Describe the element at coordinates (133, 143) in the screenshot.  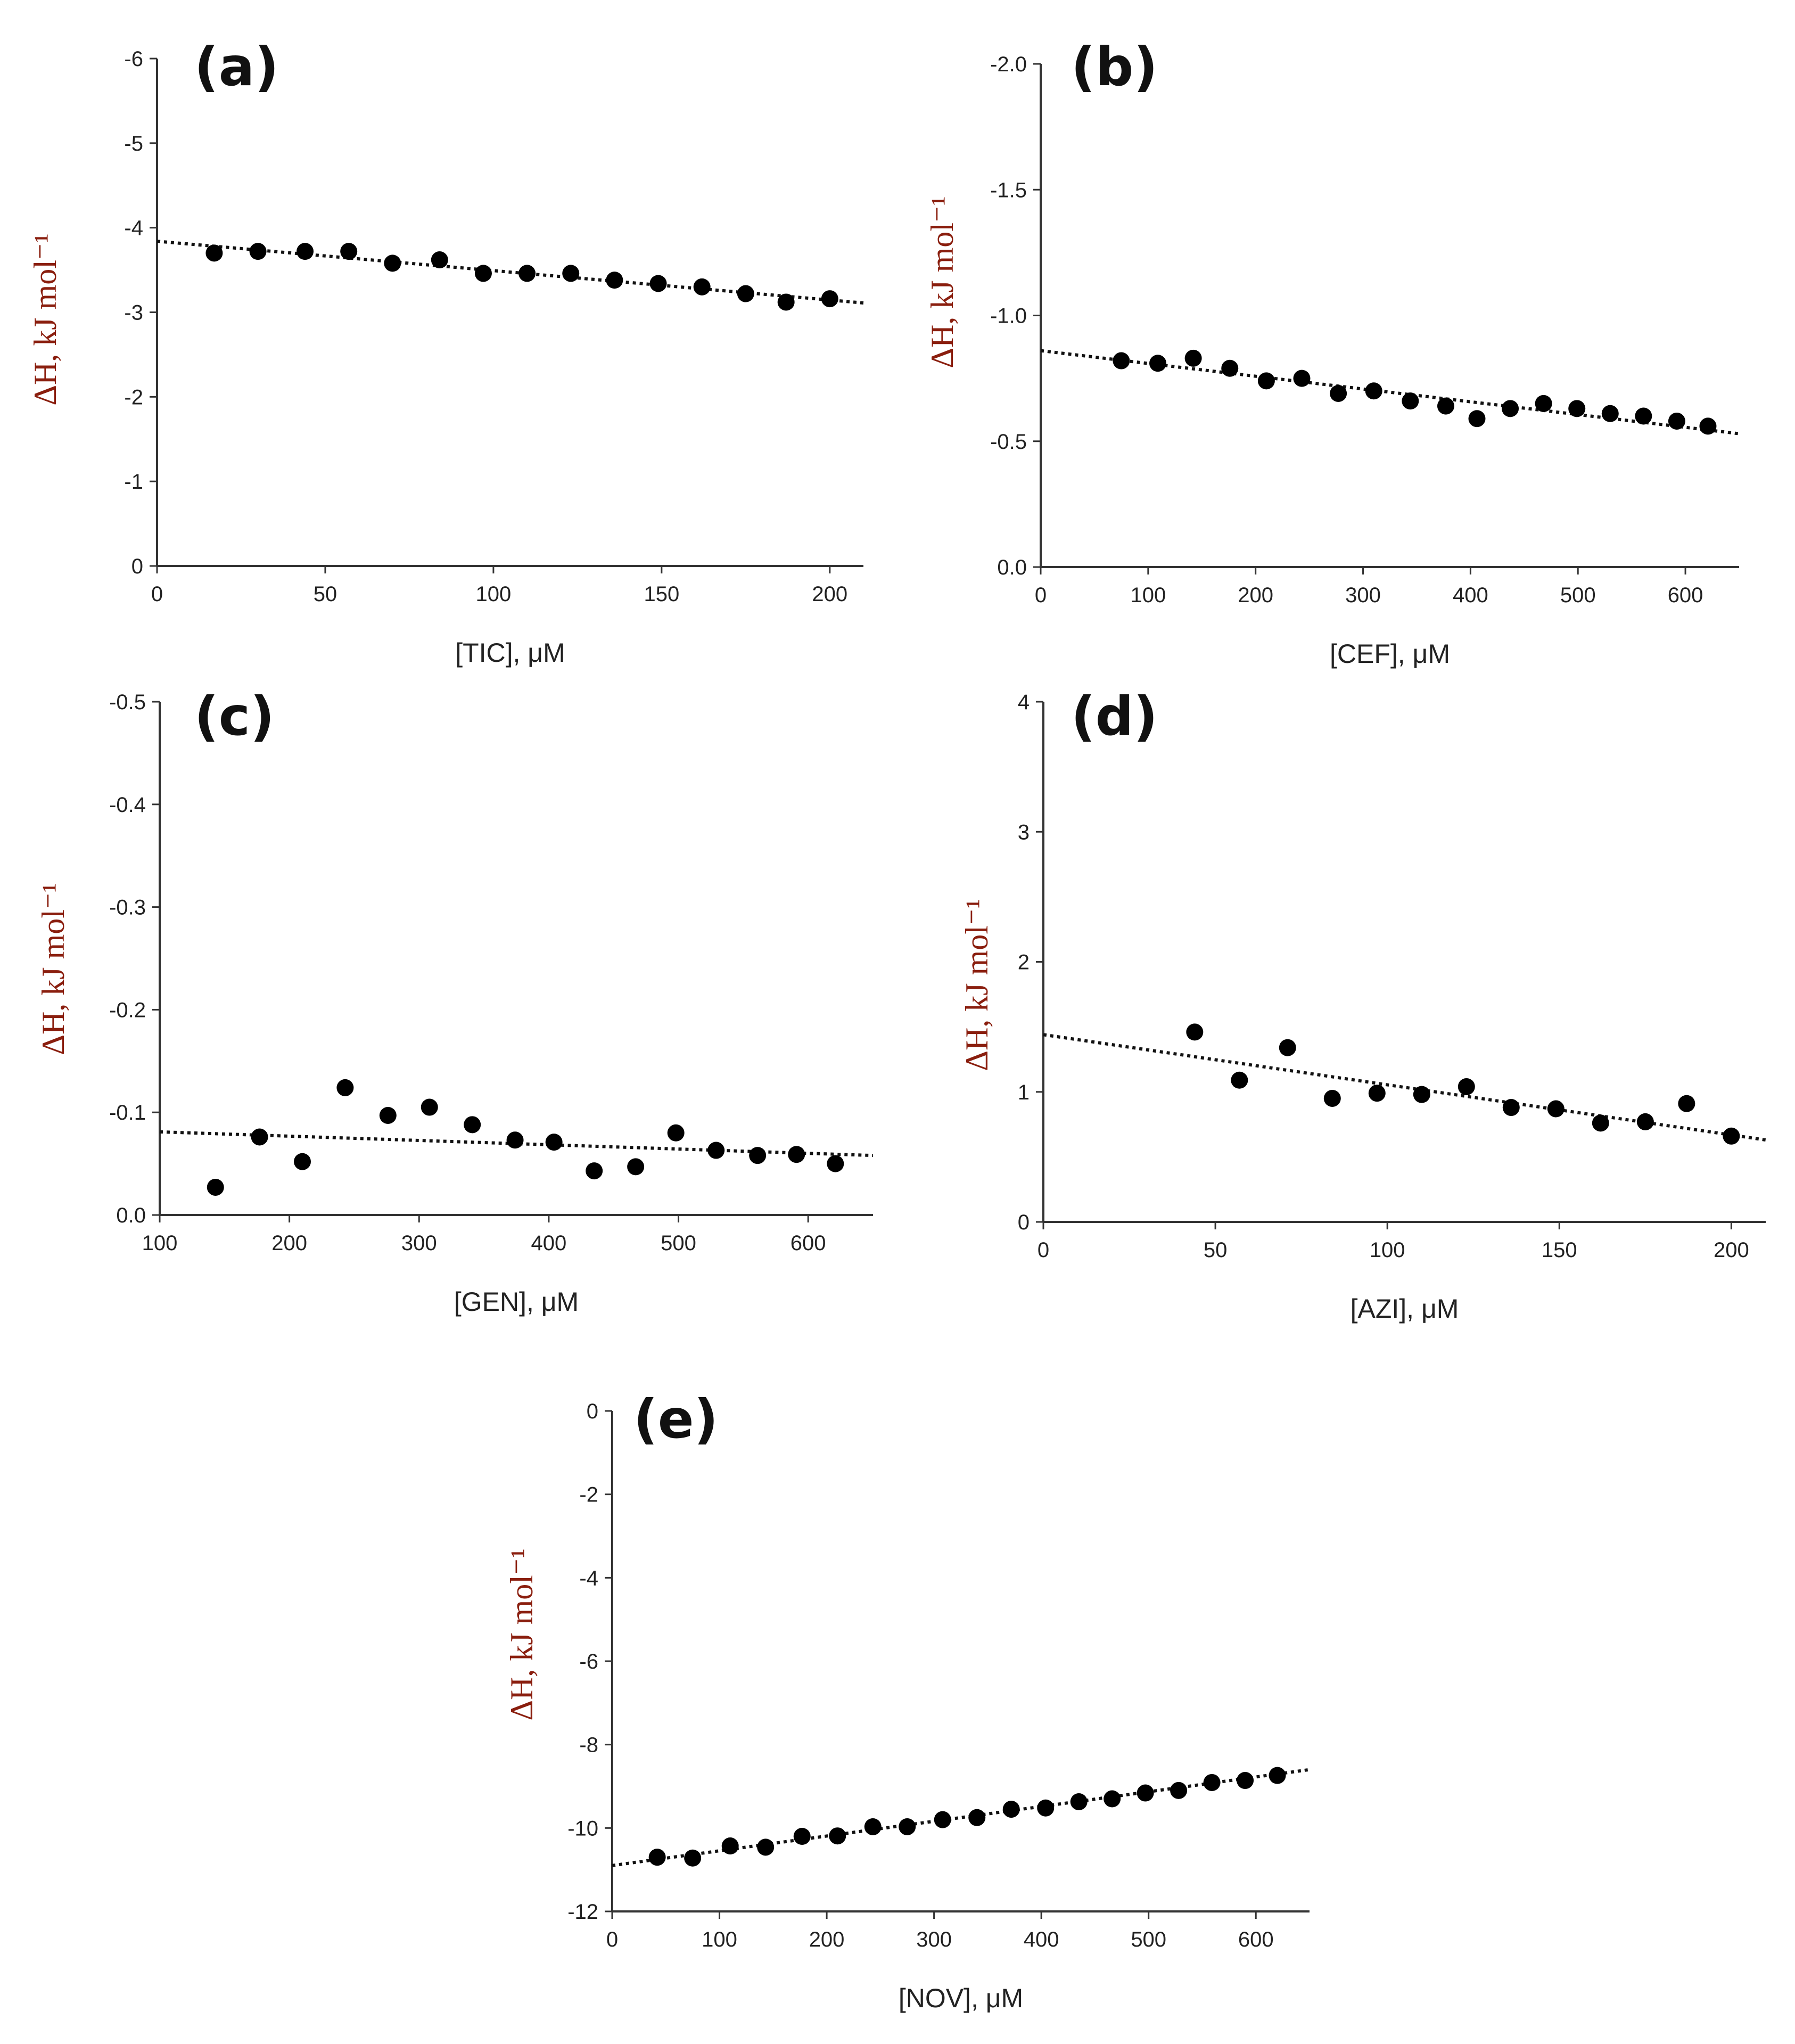
I see `y-tick-label: -5` at that location.